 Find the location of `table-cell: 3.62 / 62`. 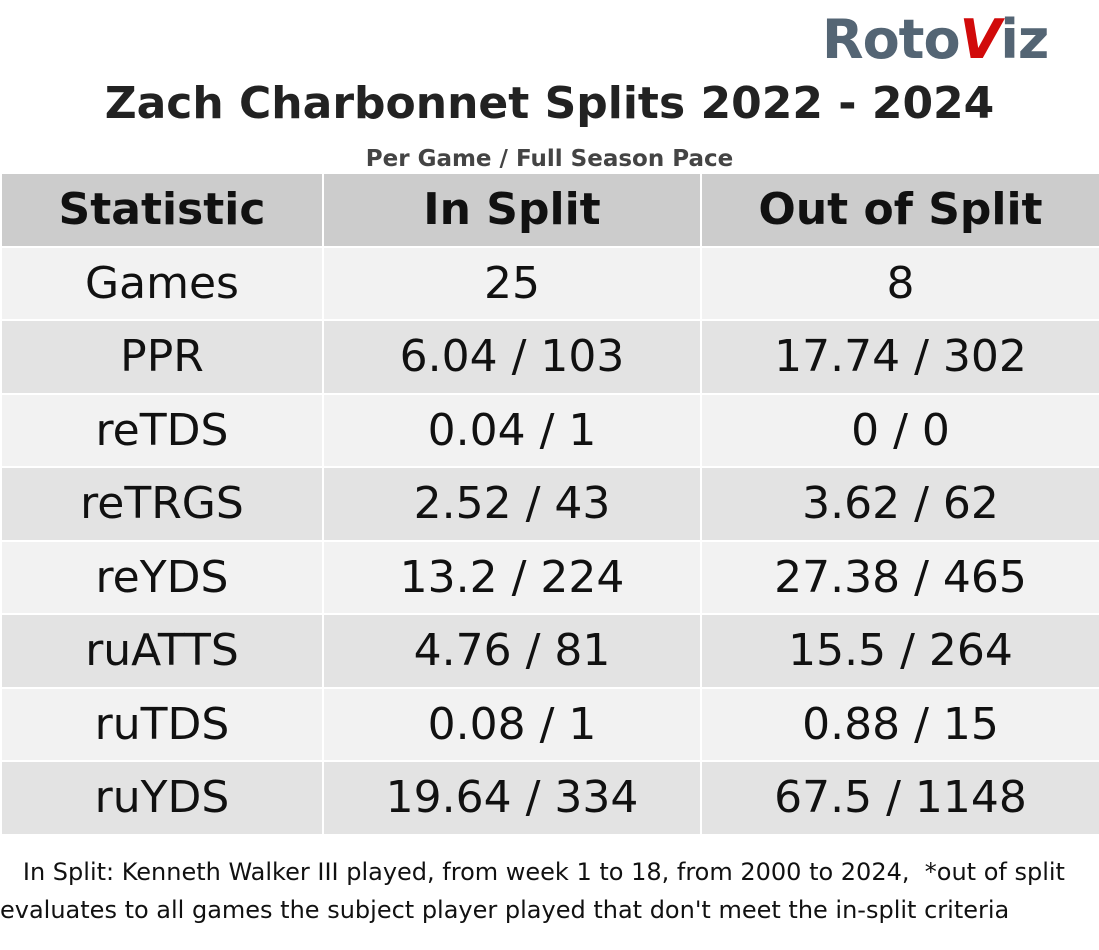

table-cell: 3.62 / 62 is located at coordinates (899, 504).